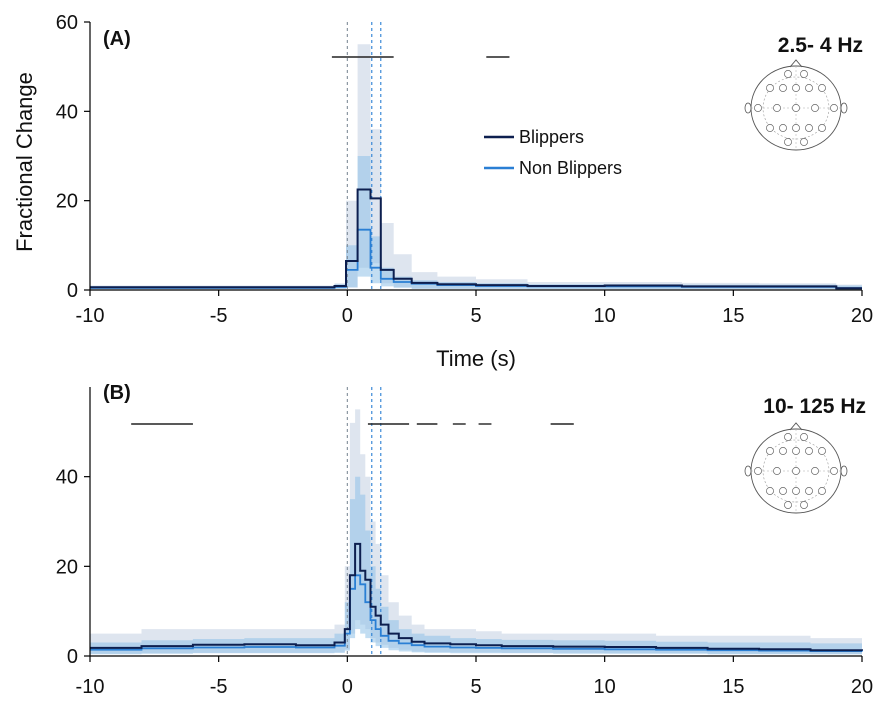 The image size is (878, 702). Describe the element at coordinates (117, 393) in the screenshot. I see `panel-label-b: (B)` at that location.